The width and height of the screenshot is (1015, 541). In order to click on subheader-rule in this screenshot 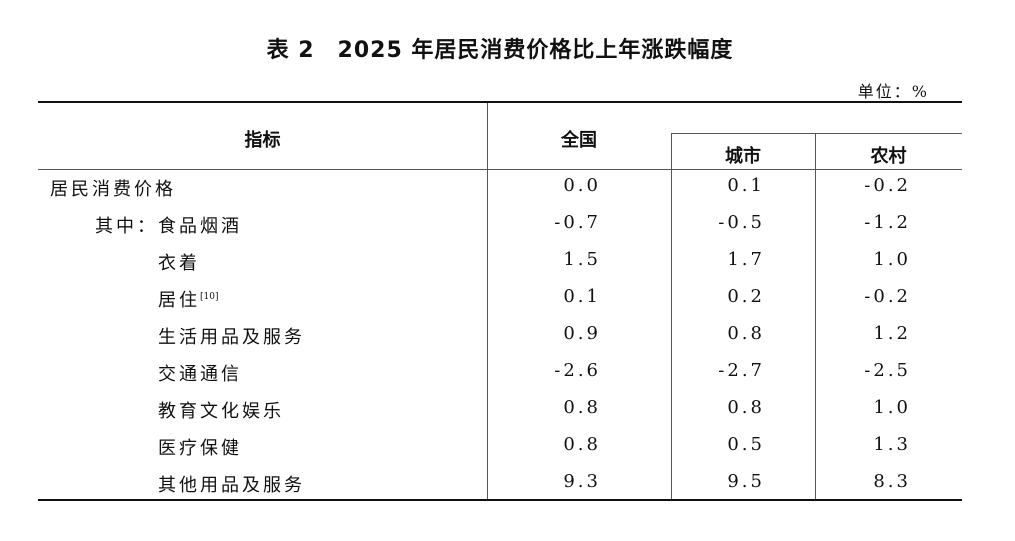, I will do `click(816, 133)`.